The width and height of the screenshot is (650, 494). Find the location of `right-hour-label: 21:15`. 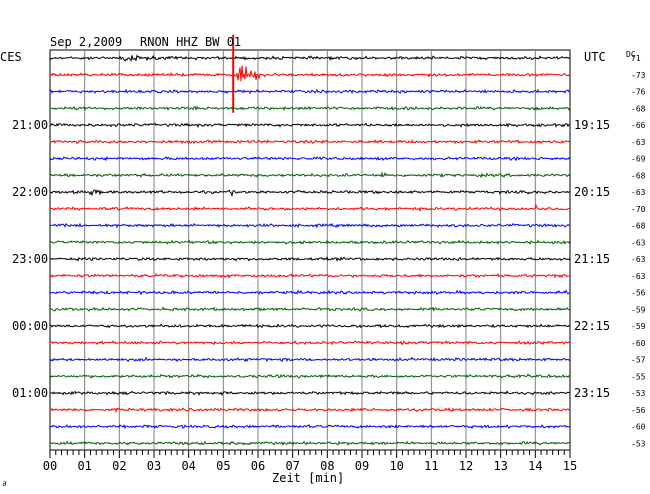

right-hour-label: 21:15 is located at coordinates (592, 259).